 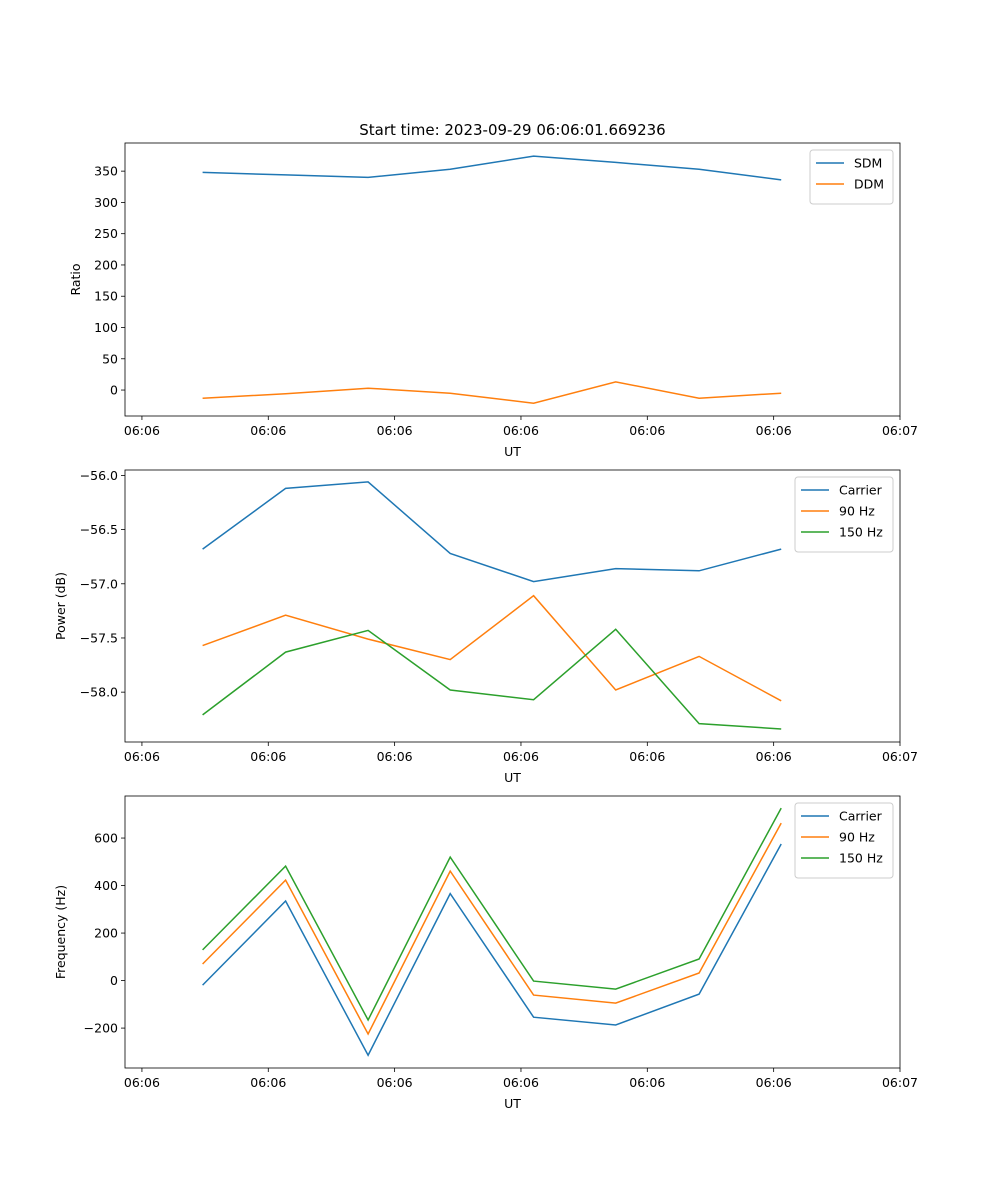 I want to click on y-tick-label: 350, so click(x=106, y=171).